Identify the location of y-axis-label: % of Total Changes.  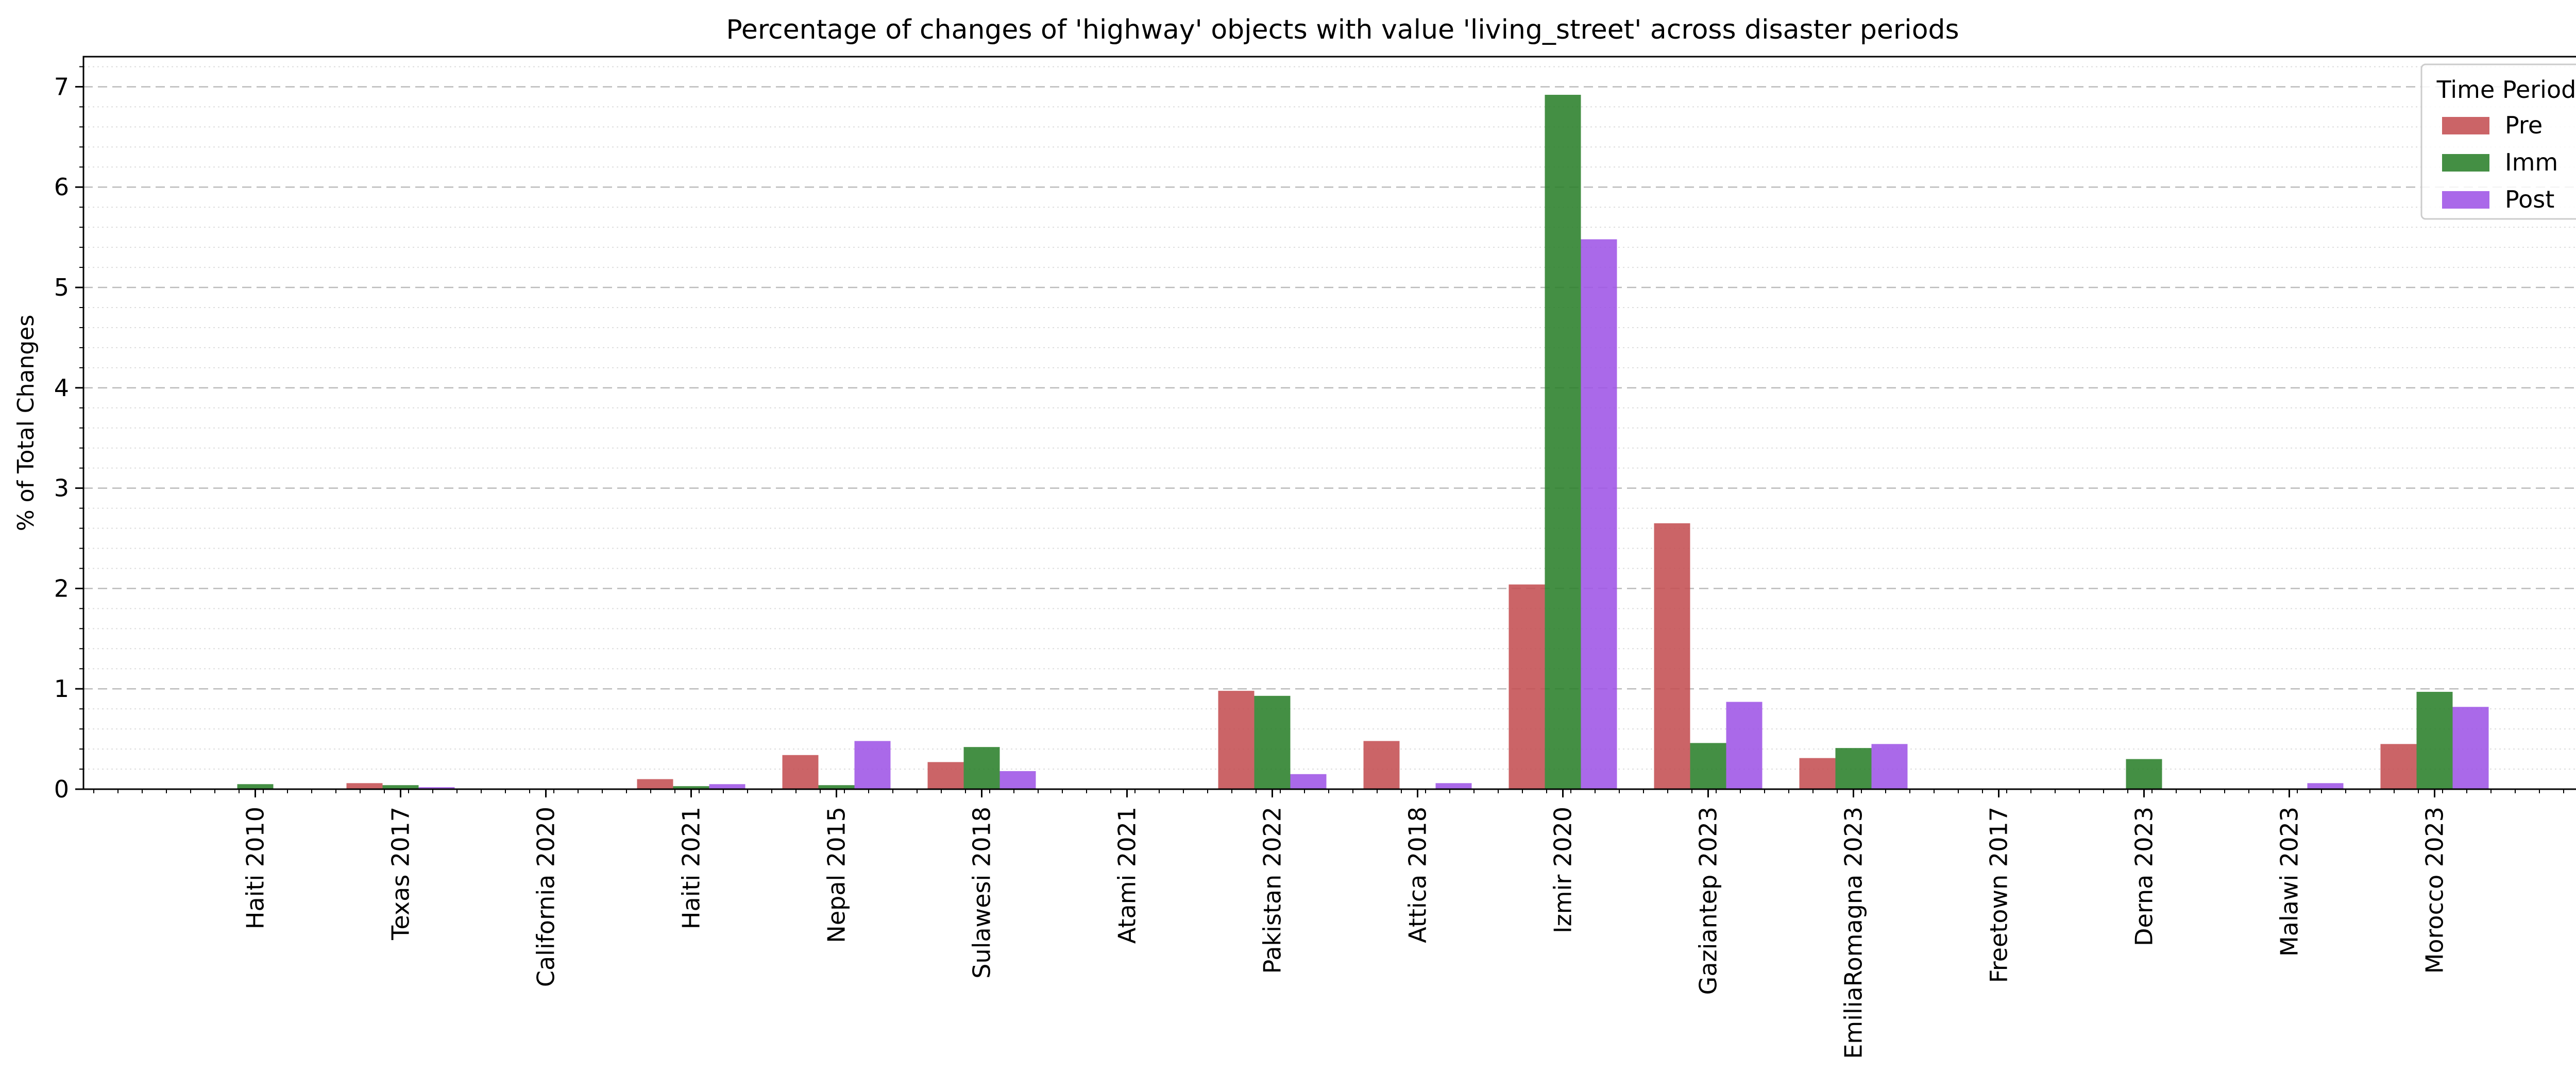
(26, 423).